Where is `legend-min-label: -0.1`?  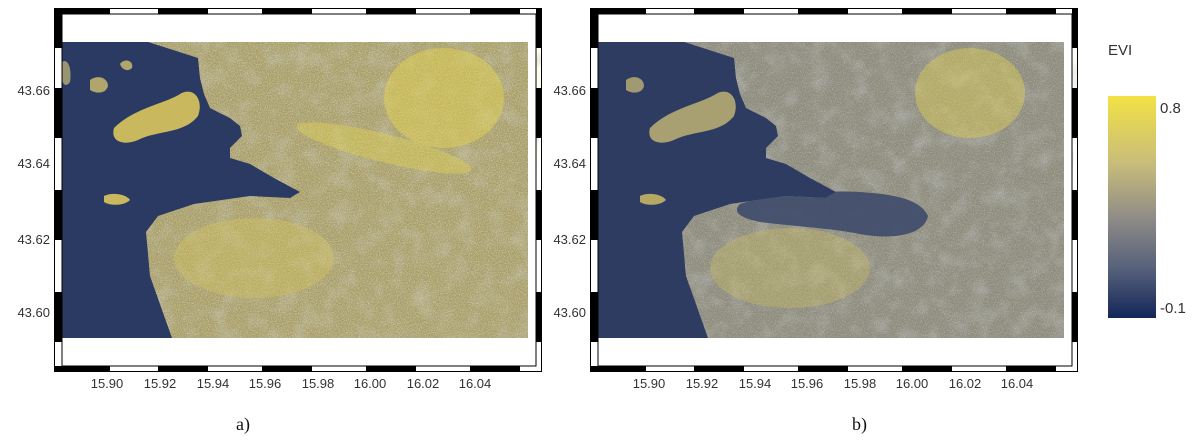 legend-min-label: -0.1 is located at coordinates (1173, 308).